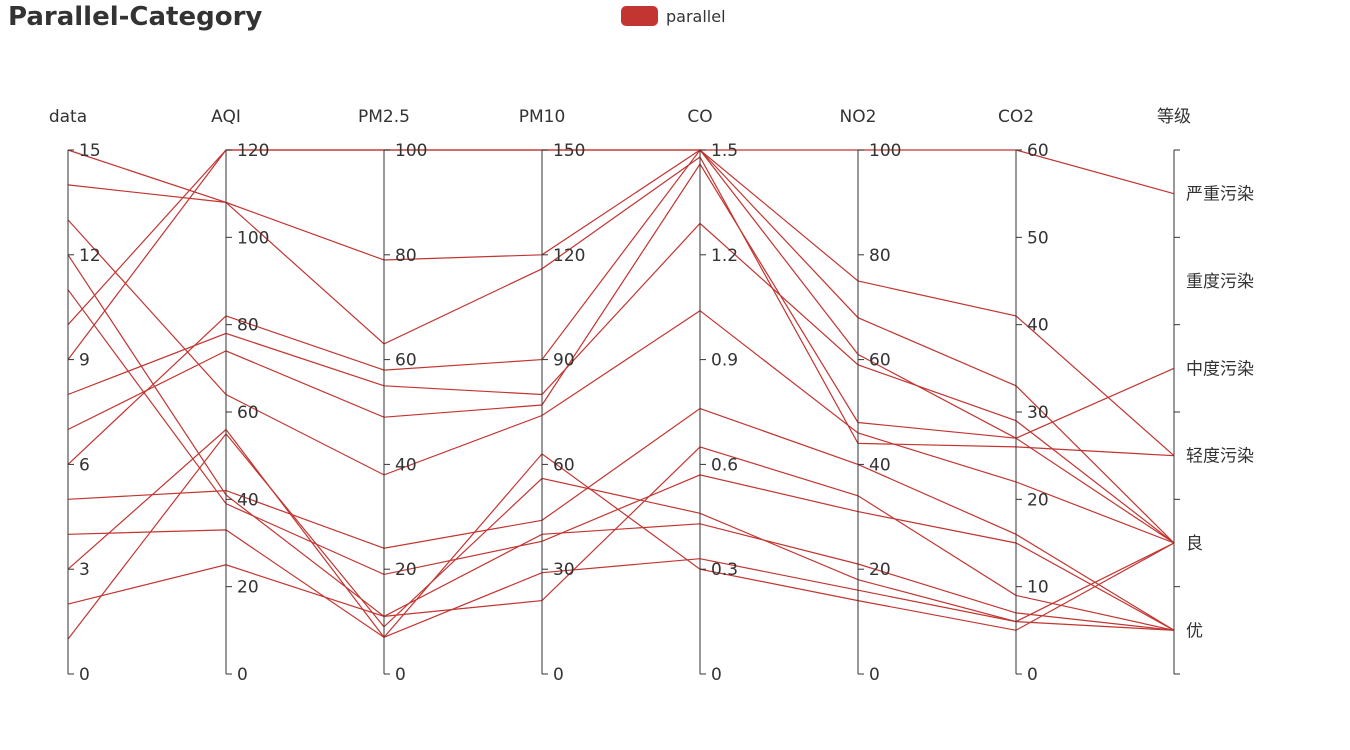 The image size is (1350, 750). What do you see at coordinates (569, 151) in the screenshot?
I see `tick-label: 150` at bounding box center [569, 151].